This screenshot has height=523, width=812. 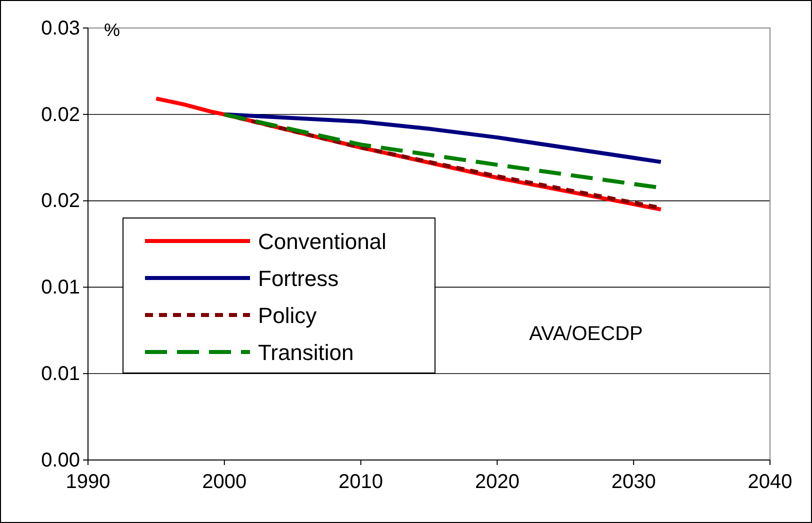 What do you see at coordinates (442, 138) in the screenshot?
I see `line-series` at bounding box center [442, 138].